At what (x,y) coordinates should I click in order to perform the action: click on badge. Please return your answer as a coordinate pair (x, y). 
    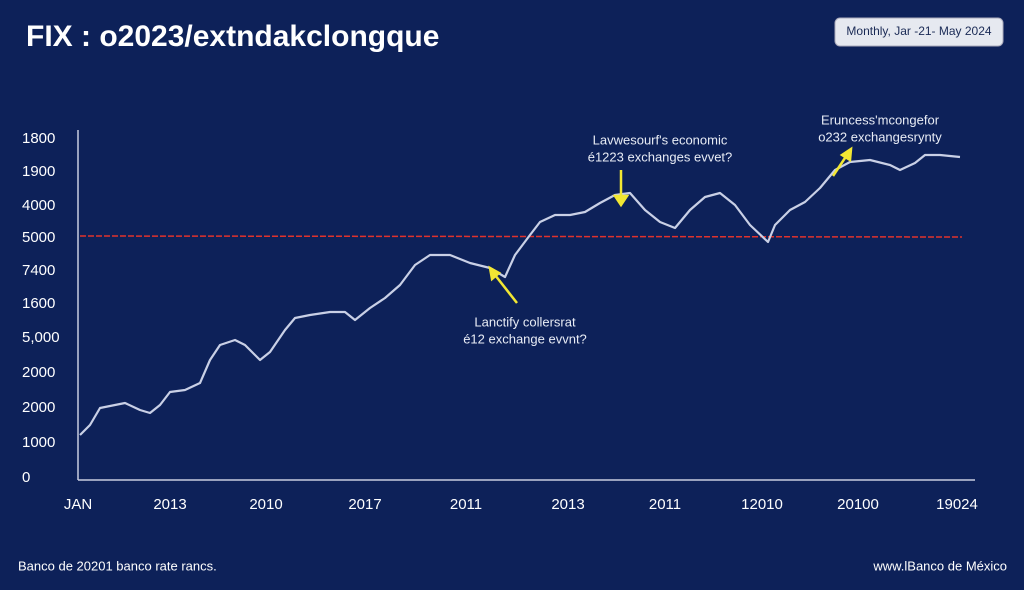
    Looking at the image, I should click on (919, 32).